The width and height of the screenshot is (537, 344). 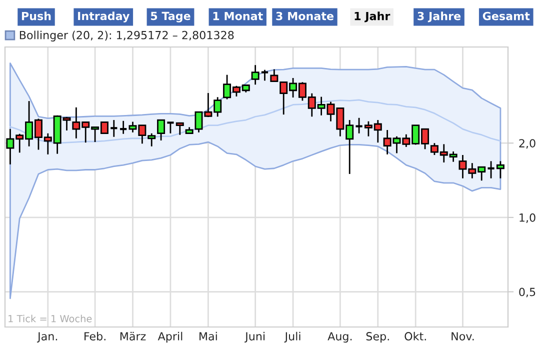 What do you see at coordinates (95, 336) in the screenshot?
I see `x-tick-label: Feb.` at bounding box center [95, 336].